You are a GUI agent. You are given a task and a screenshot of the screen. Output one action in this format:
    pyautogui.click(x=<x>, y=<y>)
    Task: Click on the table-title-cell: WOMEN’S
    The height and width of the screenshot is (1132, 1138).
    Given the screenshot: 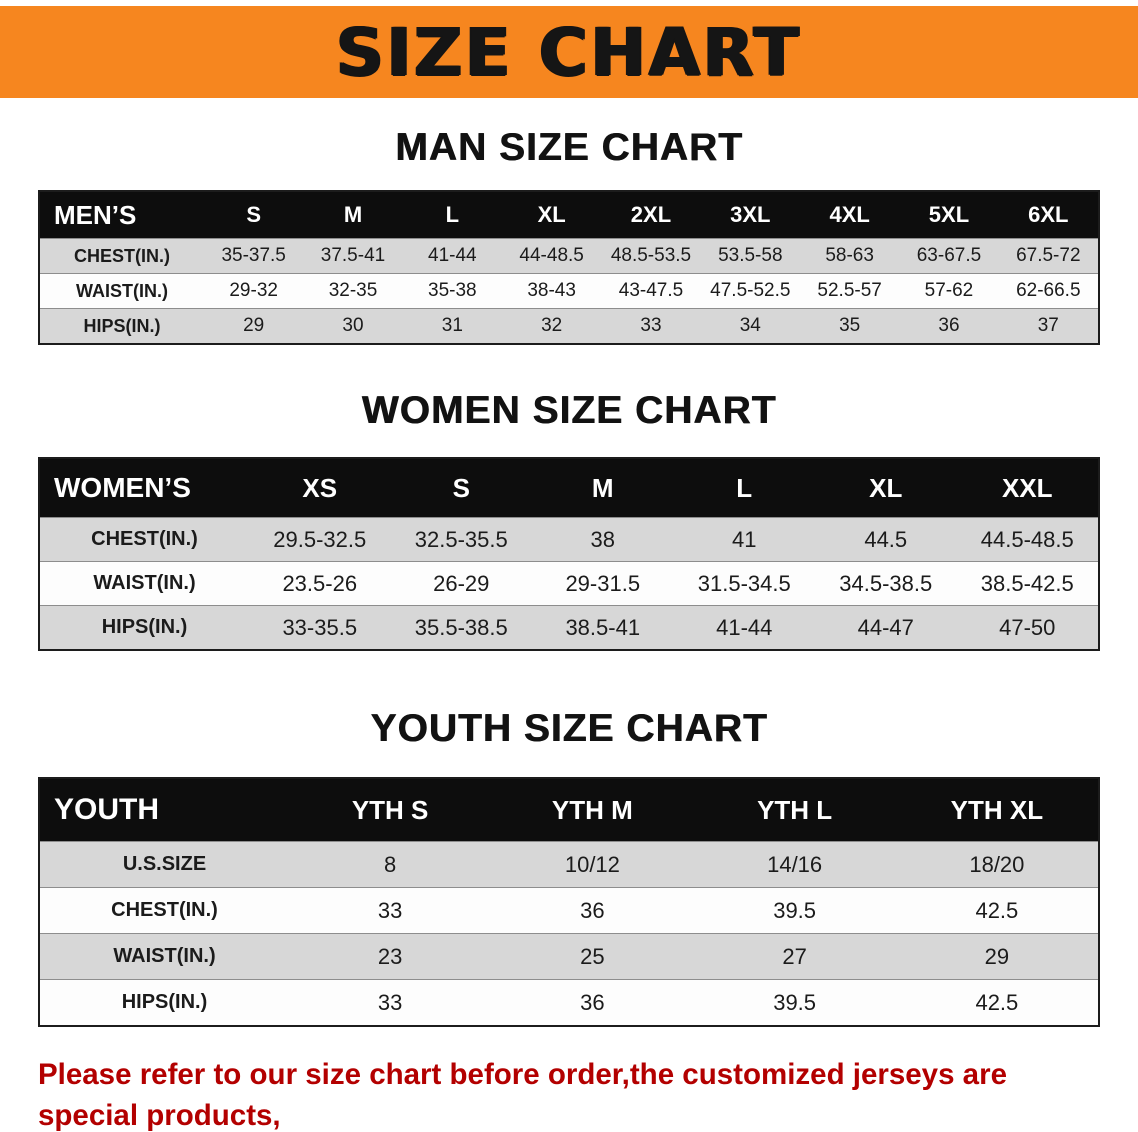 What is the action you would take?
    pyautogui.click(x=144, y=488)
    